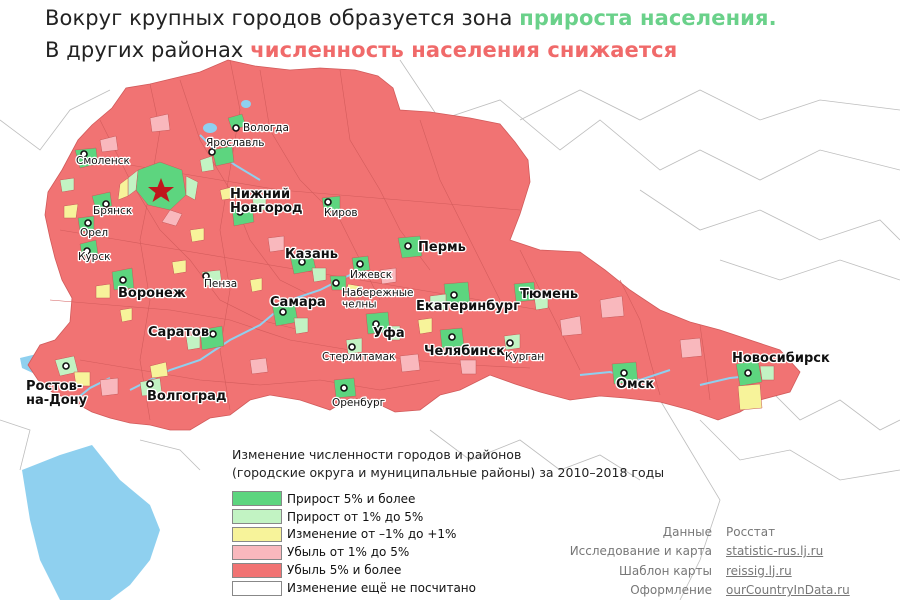 This screenshot has width=900, height=600. I want to click on city-label: Оренбург, so click(358, 403).